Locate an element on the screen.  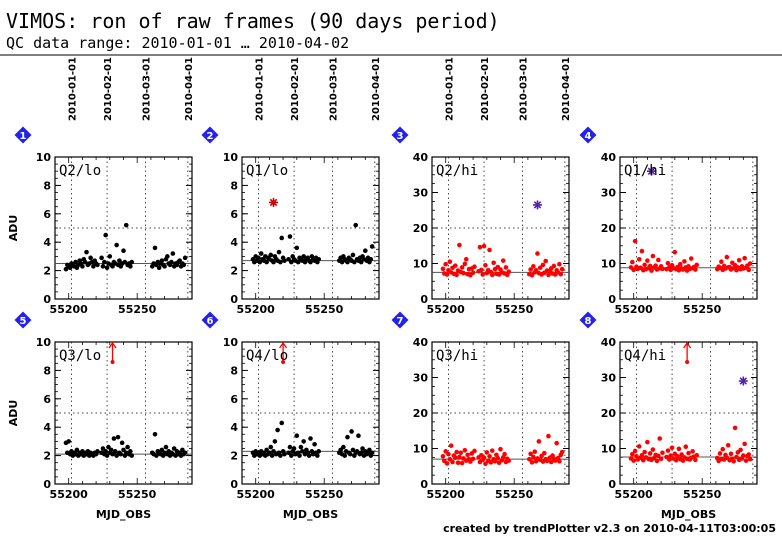
panel-badge-number: 5 is located at coordinates (23, 321).